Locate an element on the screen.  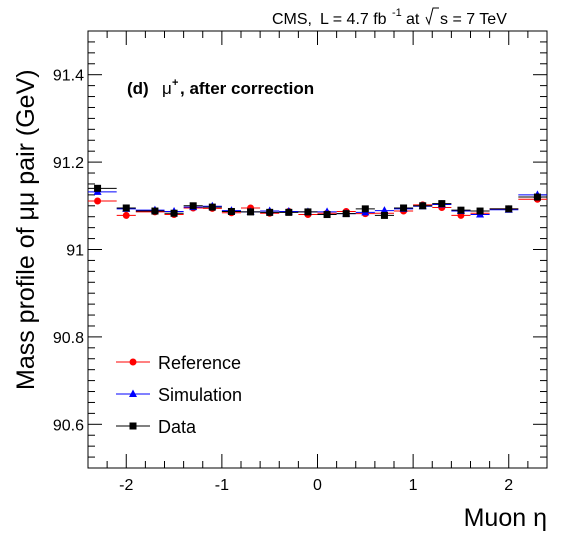
panel-mu: μ is located at coordinates (167, 88).